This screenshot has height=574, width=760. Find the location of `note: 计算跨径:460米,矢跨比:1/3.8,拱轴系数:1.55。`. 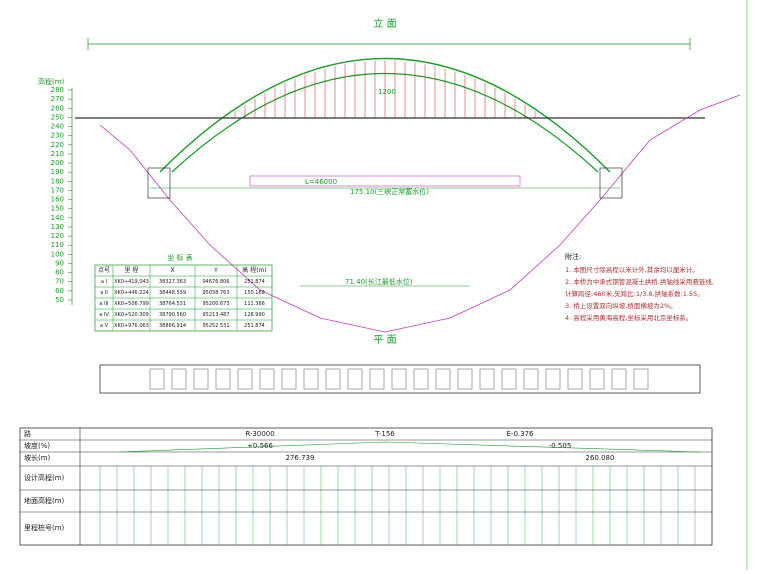

note: 计算跨径:460米,矢跨比:1/3.8,拱轴系数:1.55。 is located at coordinates (634, 293).